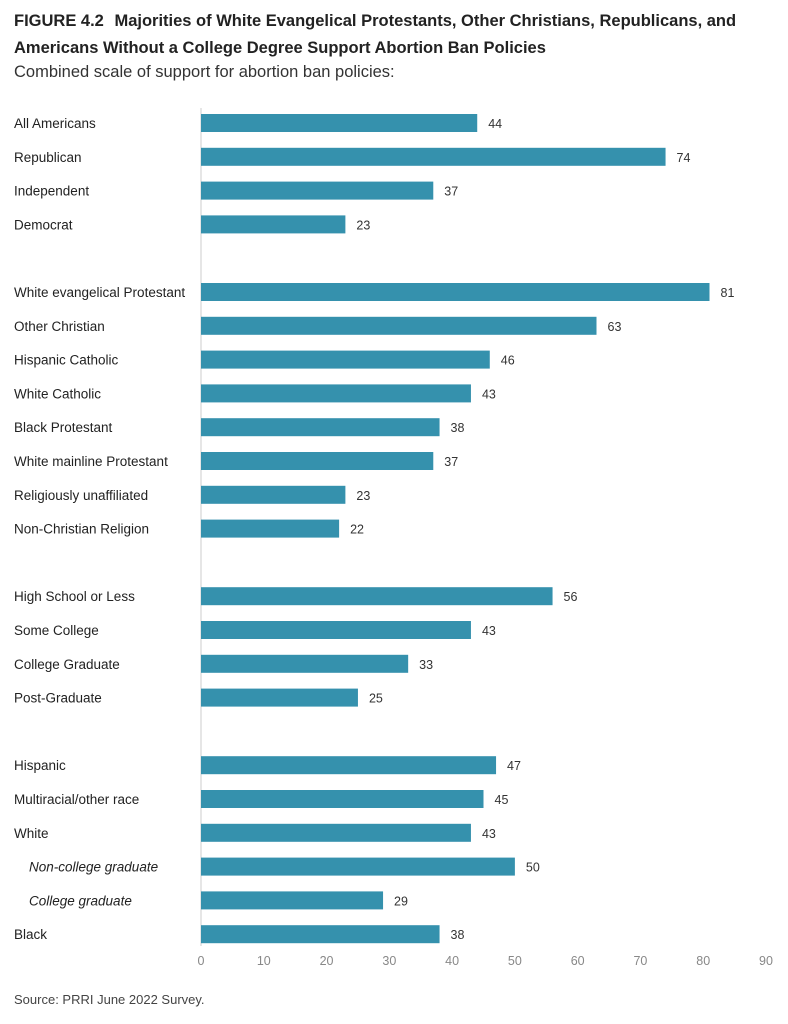 The width and height of the screenshot is (788, 1024). What do you see at coordinates (81, 529) in the screenshot?
I see `category-label: Non-Christian Religion` at bounding box center [81, 529].